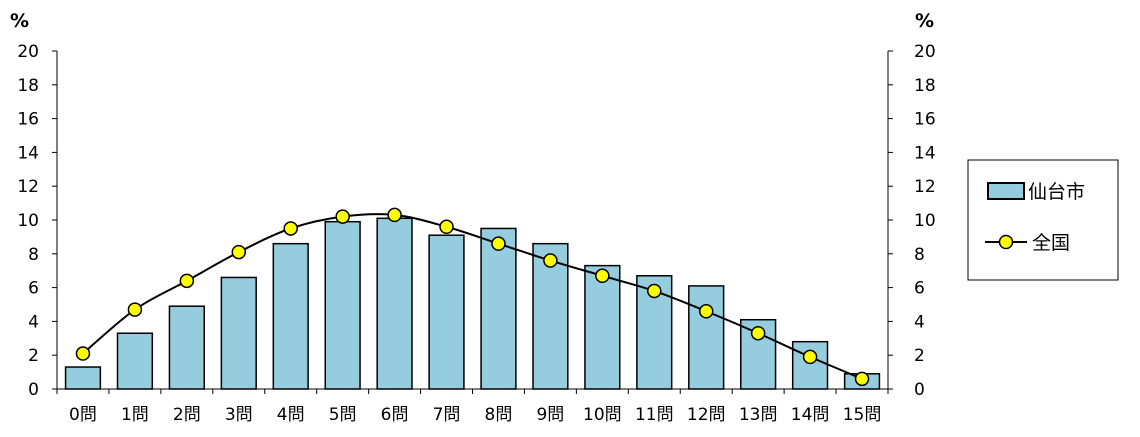 The height and width of the screenshot is (437, 1140). Describe the element at coordinates (862, 379) in the screenshot. I see `line-point-15問` at that location.